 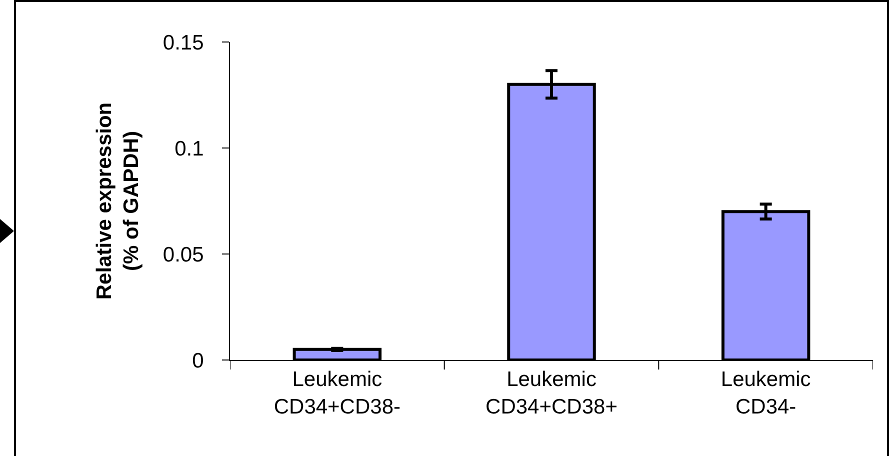 What do you see at coordinates (118, 201) in the screenshot?
I see `y-axis-title: Relative expression (% of GAPDH)` at bounding box center [118, 201].